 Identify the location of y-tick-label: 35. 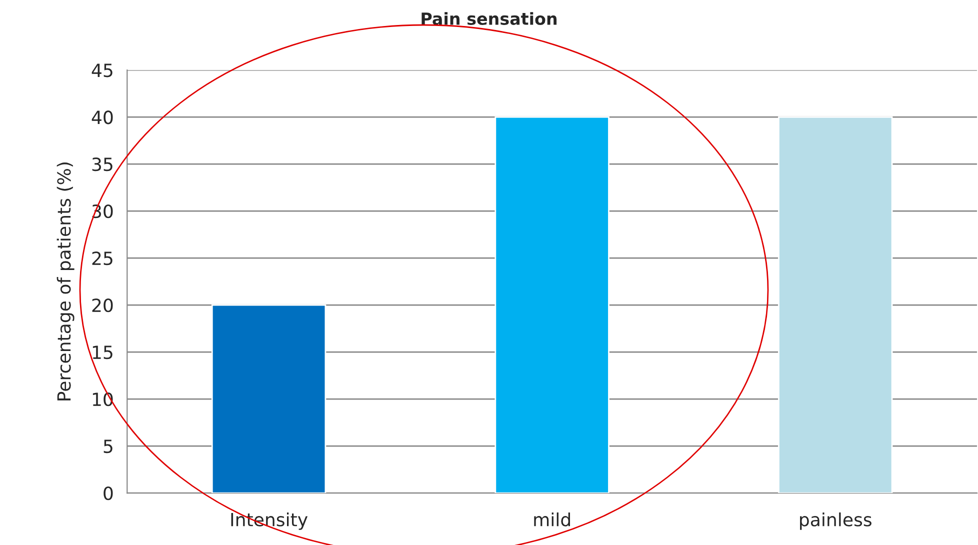
(102, 165).